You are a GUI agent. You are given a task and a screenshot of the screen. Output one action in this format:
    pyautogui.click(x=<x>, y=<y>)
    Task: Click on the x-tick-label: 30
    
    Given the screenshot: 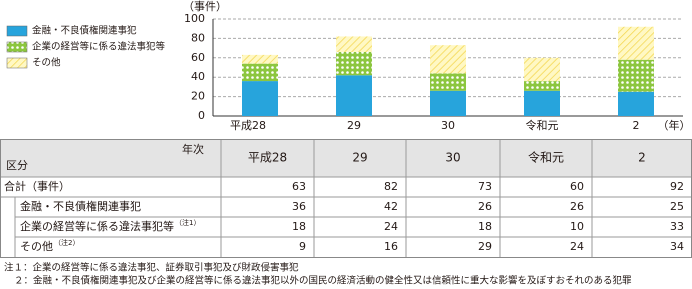 What is the action you would take?
    pyautogui.click(x=448, y=125)
    